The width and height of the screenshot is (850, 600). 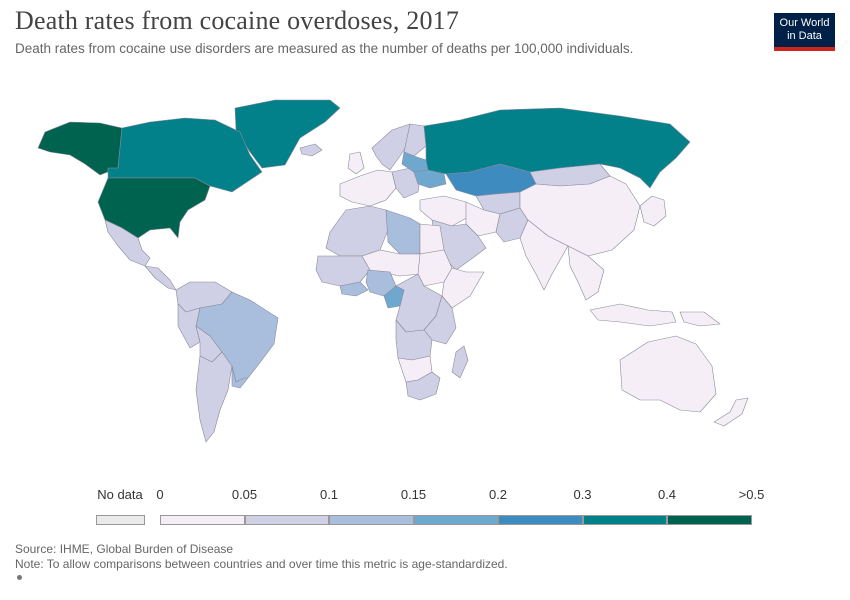 What do you see at coordinates (80, 148) in the screenshot?
I see `region-alaska` at bounding box center [80, 148].